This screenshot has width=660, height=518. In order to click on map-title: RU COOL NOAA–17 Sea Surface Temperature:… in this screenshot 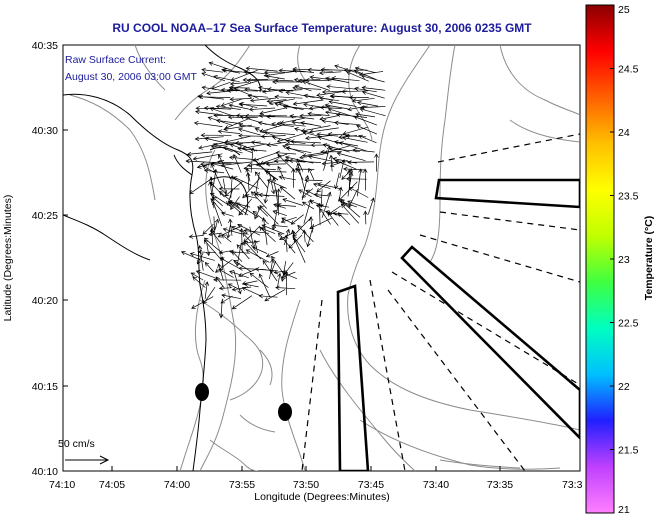, I will do `click(322, 28)`.